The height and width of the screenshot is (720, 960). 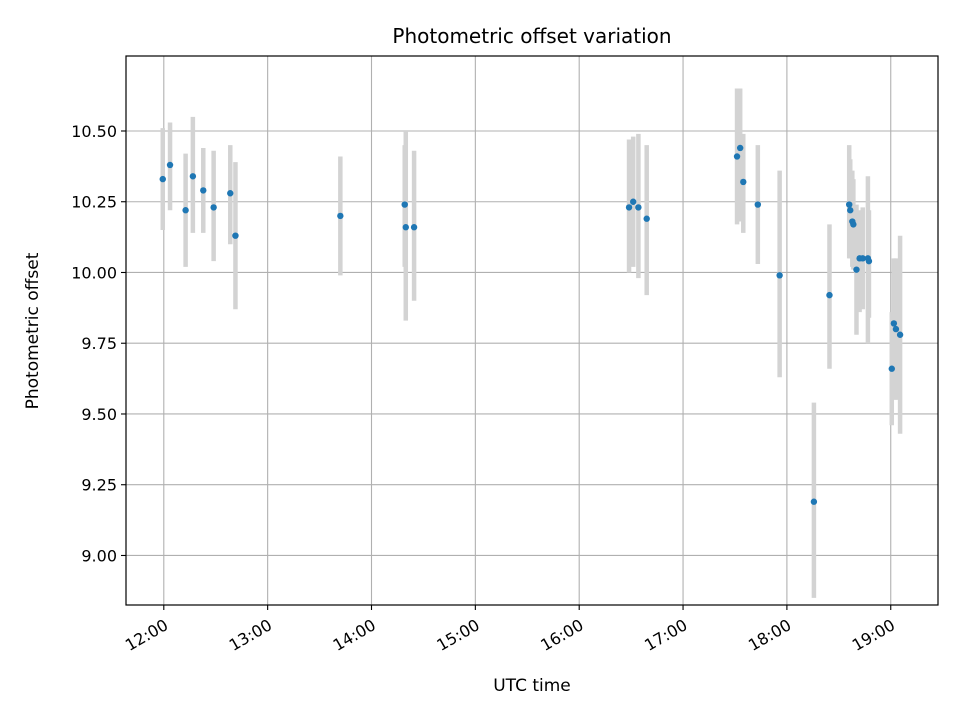 I want to click on y-tick-label: 9.50, so click(x=99, y=414).